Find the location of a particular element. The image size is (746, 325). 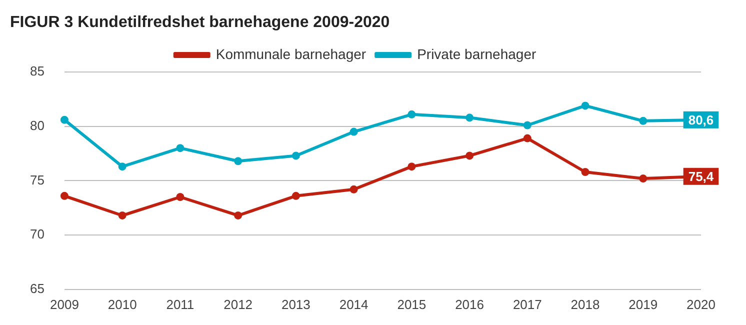

y-tick-label: 85 is located at coordinates (37, 71).